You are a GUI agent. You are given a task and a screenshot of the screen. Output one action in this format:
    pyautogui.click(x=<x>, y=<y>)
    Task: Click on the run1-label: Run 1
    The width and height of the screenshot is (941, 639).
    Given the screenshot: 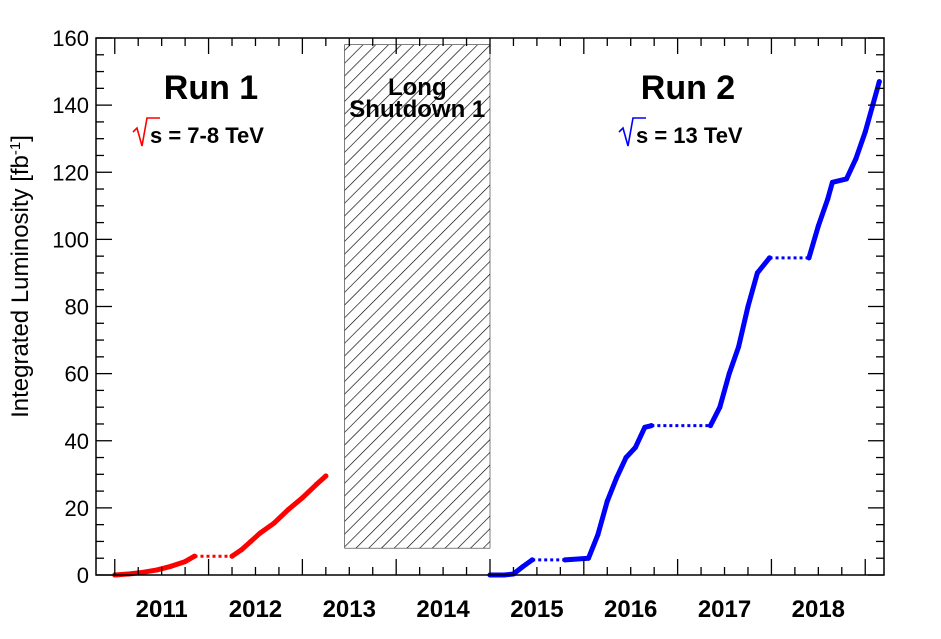 What is the action you would take?
    pyautogui.click(x=211, y=88)
    